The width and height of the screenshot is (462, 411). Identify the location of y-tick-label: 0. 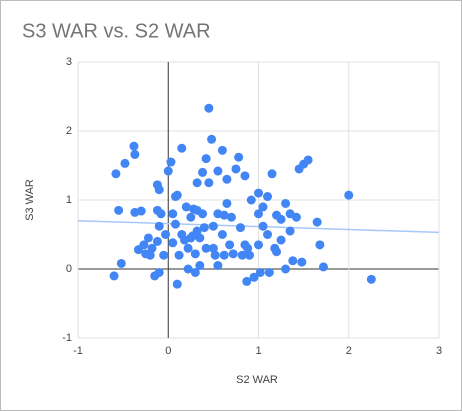
(69, 269).